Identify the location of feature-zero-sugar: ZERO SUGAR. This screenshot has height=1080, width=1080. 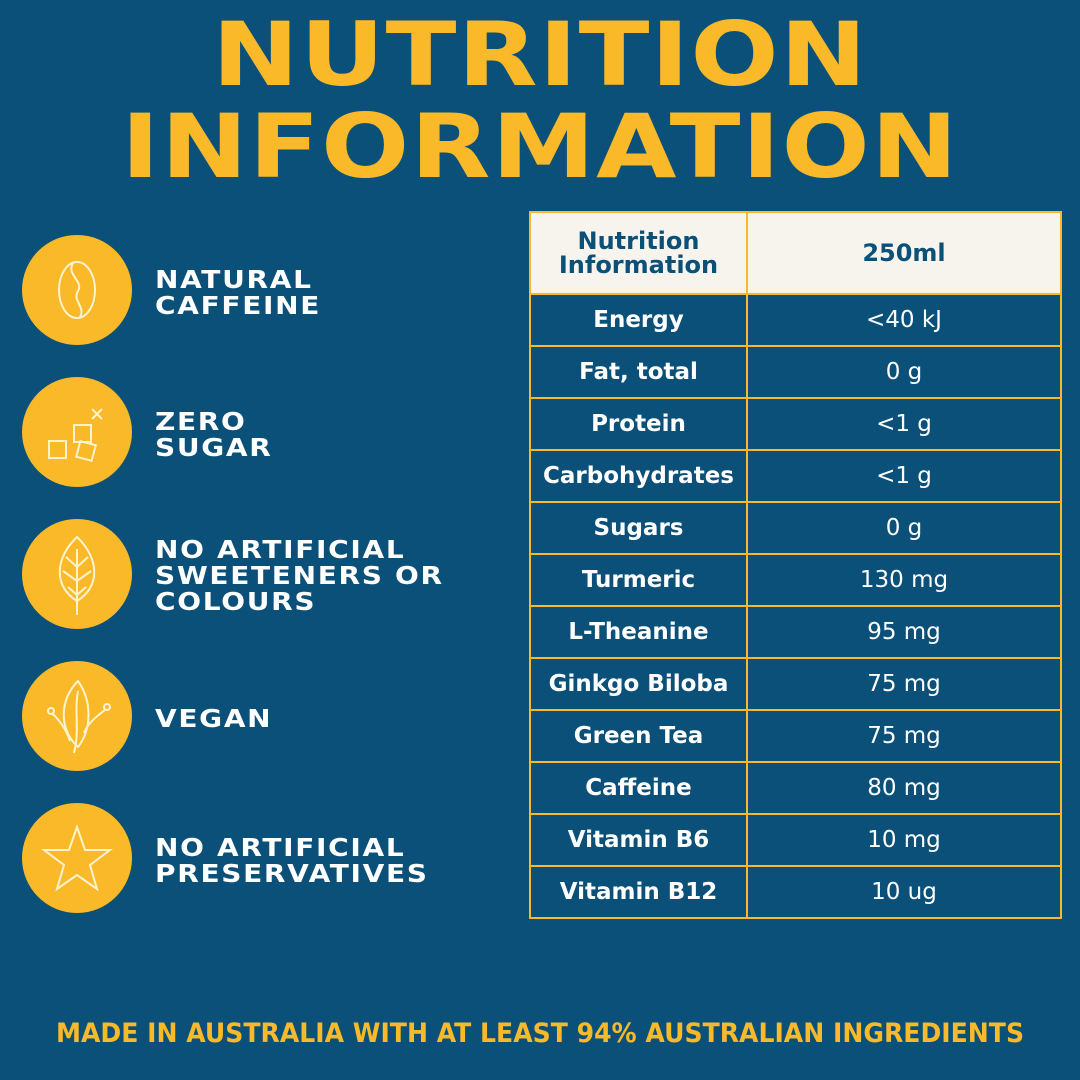
(257, 442).